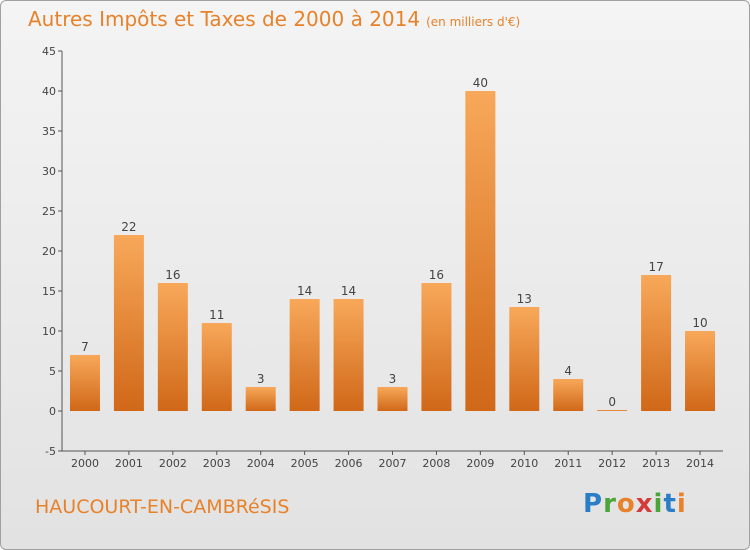  Describe the element at coordinates (52, 371) in the screenshot. I see `y-tick-label: 5` at that location.